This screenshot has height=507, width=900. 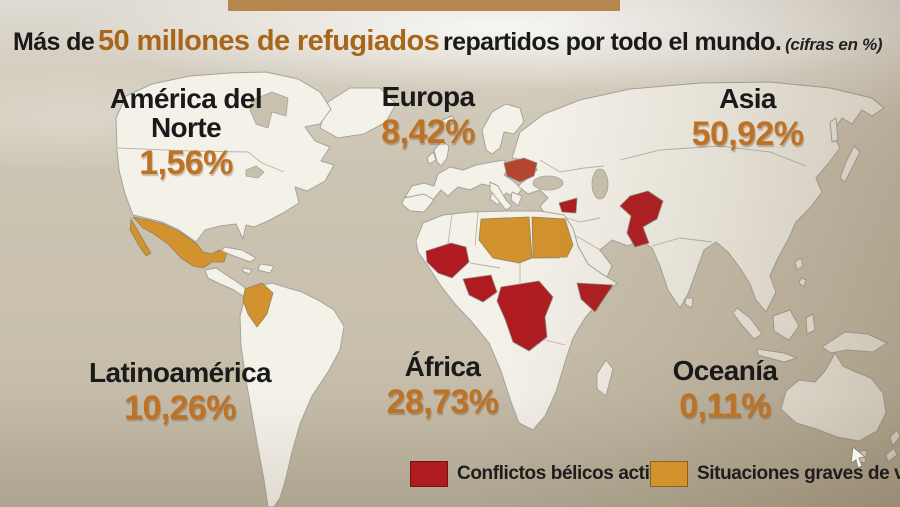 I want to click on island-hispaniola, so click(x=266, y=268).